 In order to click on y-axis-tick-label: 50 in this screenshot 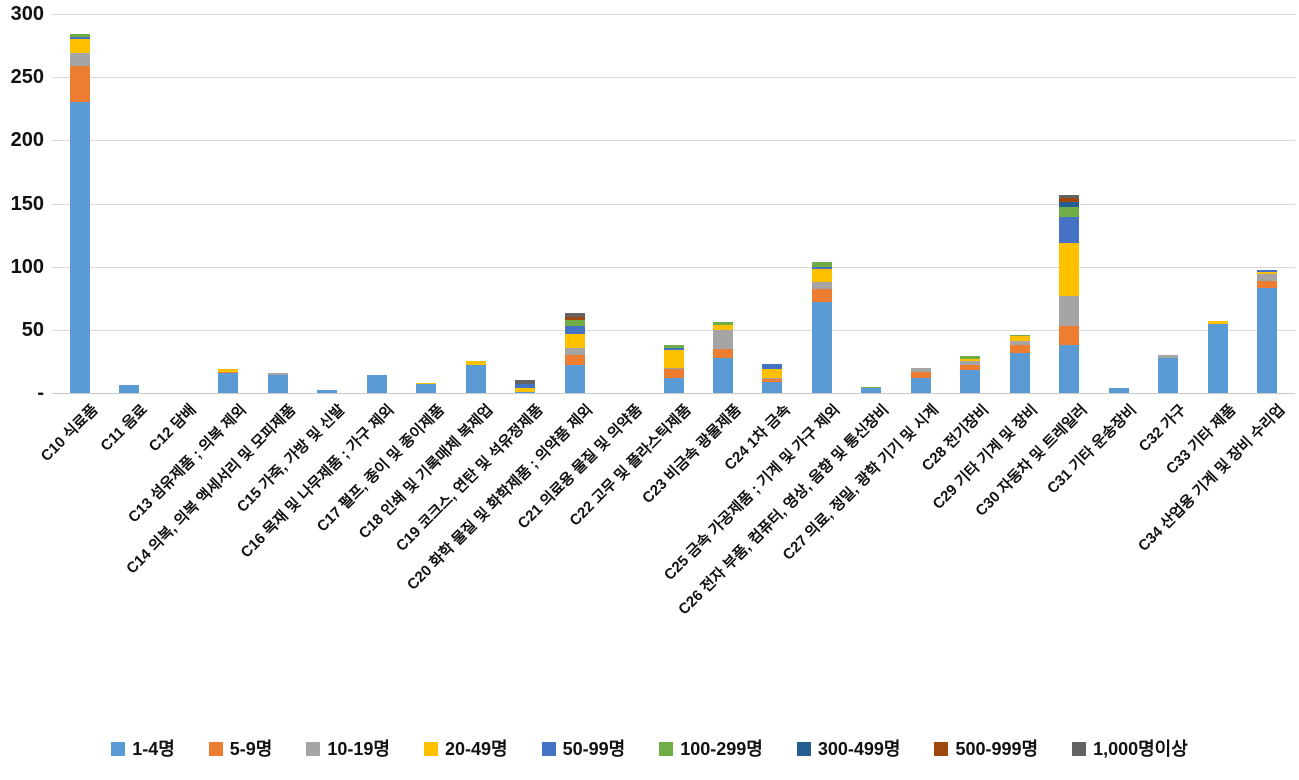, I will do `click(32, 329)`.